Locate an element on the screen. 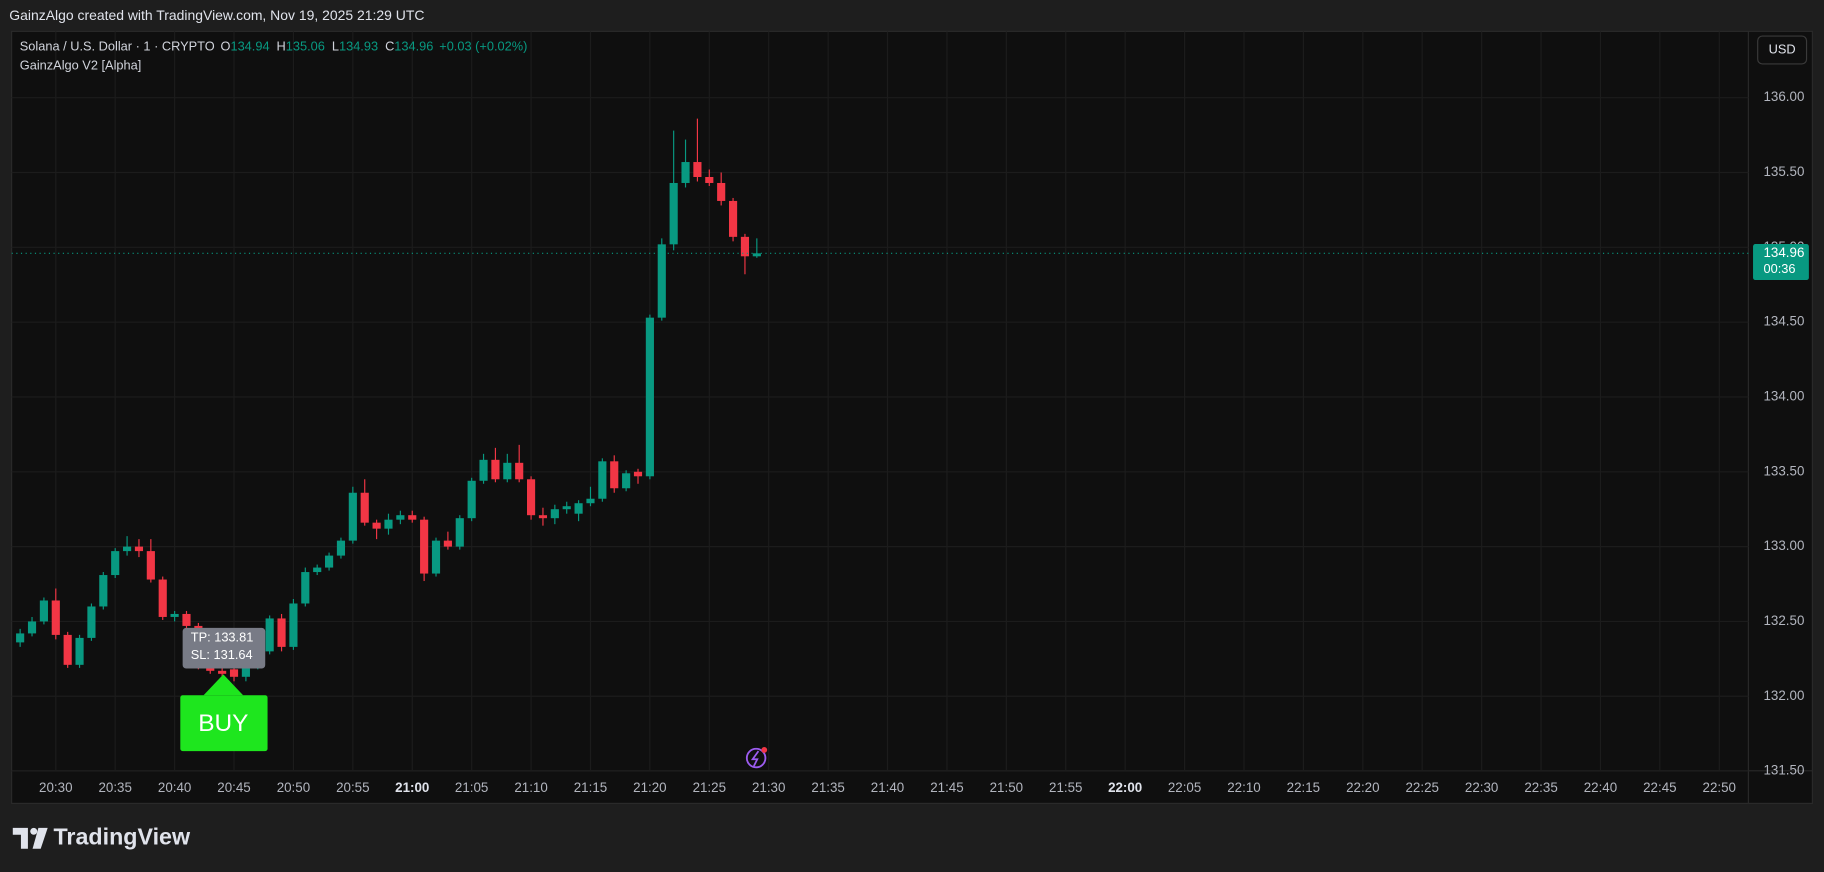 The width and height of the screenshot is (1824, 872). currency-label: USD is located at coordinates (1782, 48).